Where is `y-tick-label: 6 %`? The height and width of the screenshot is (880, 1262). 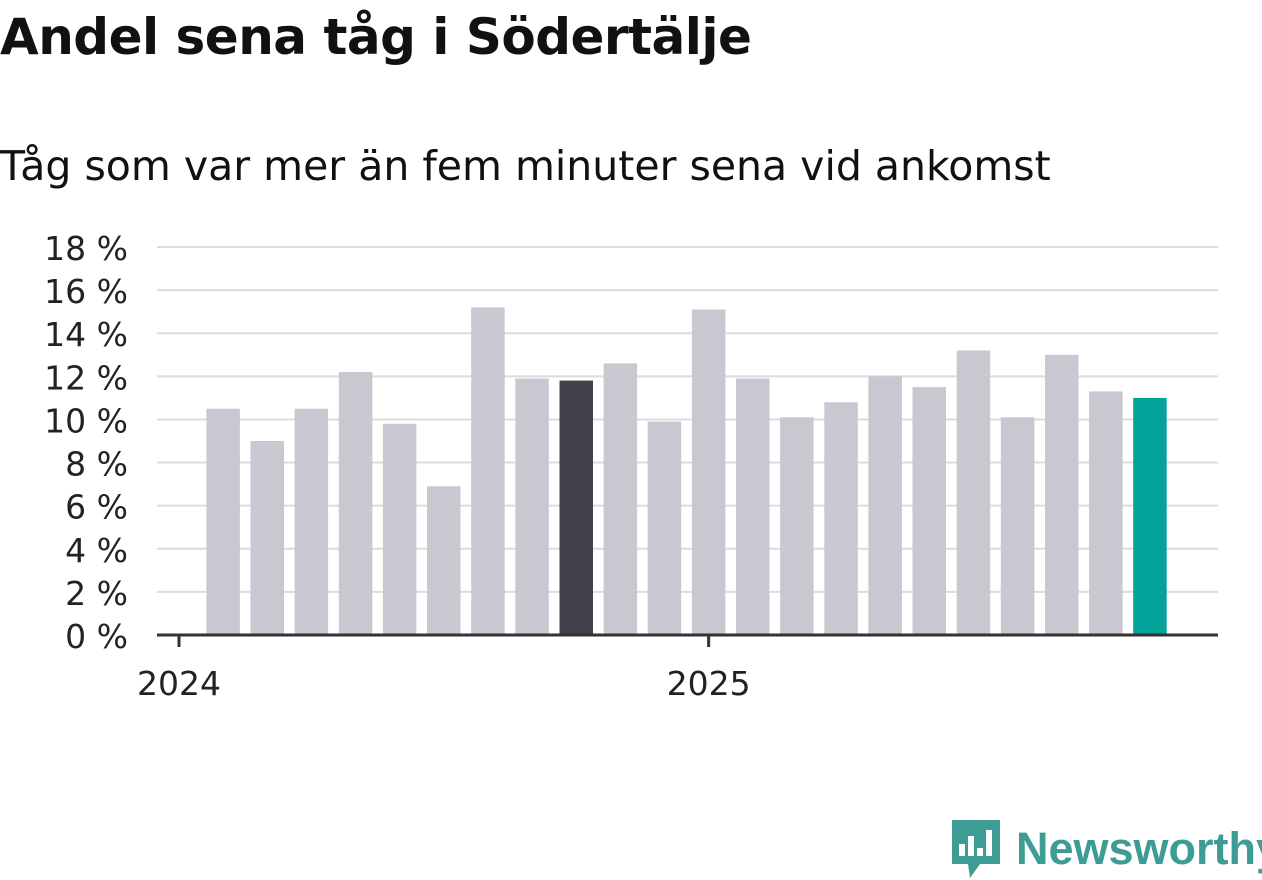 y-tick-label: 6 % is located at coordinates (96, 507).